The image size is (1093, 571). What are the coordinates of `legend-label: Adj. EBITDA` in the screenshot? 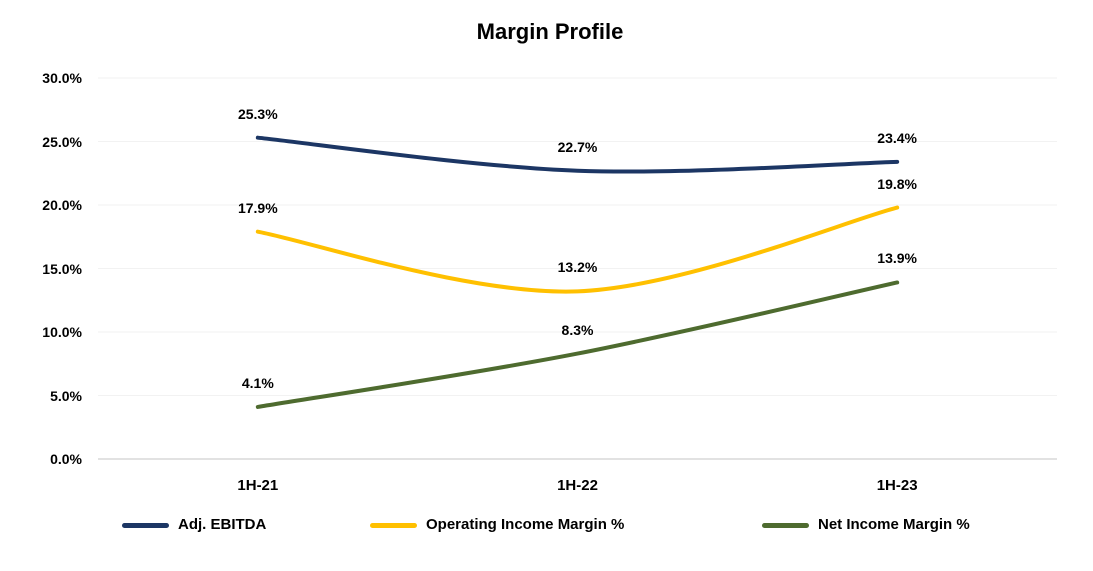 It's located at (222, 524).